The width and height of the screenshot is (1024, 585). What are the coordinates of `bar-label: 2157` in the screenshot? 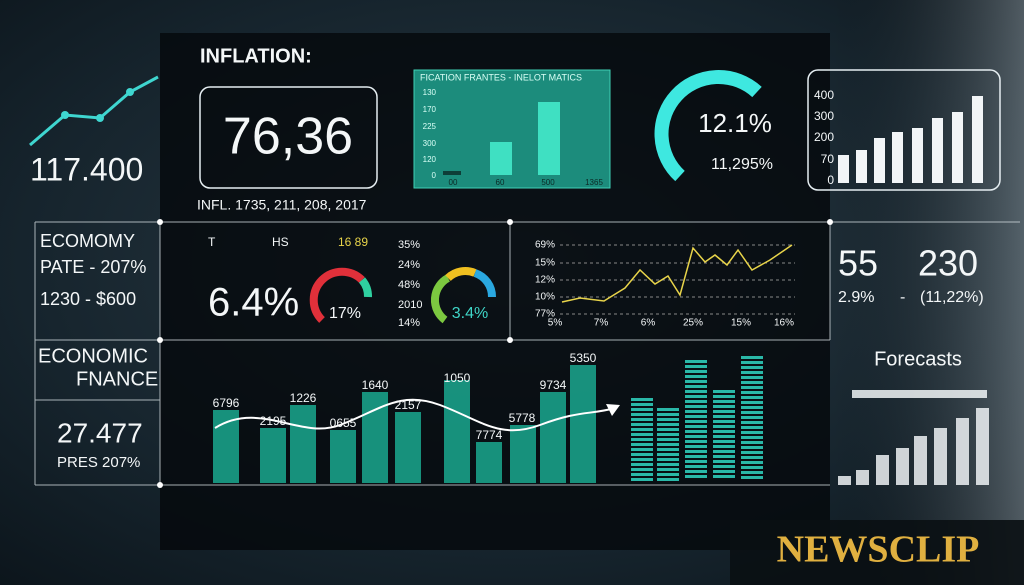 It's located at (408, 405).